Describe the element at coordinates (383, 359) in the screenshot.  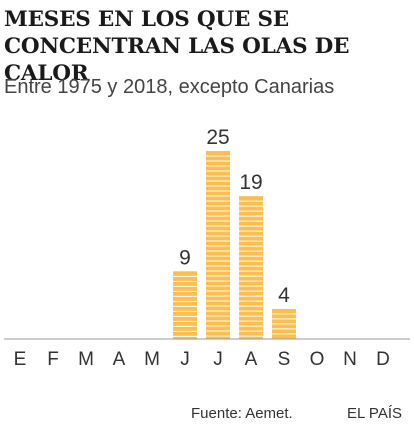
I see `x-tick-label-12: D` at that location.